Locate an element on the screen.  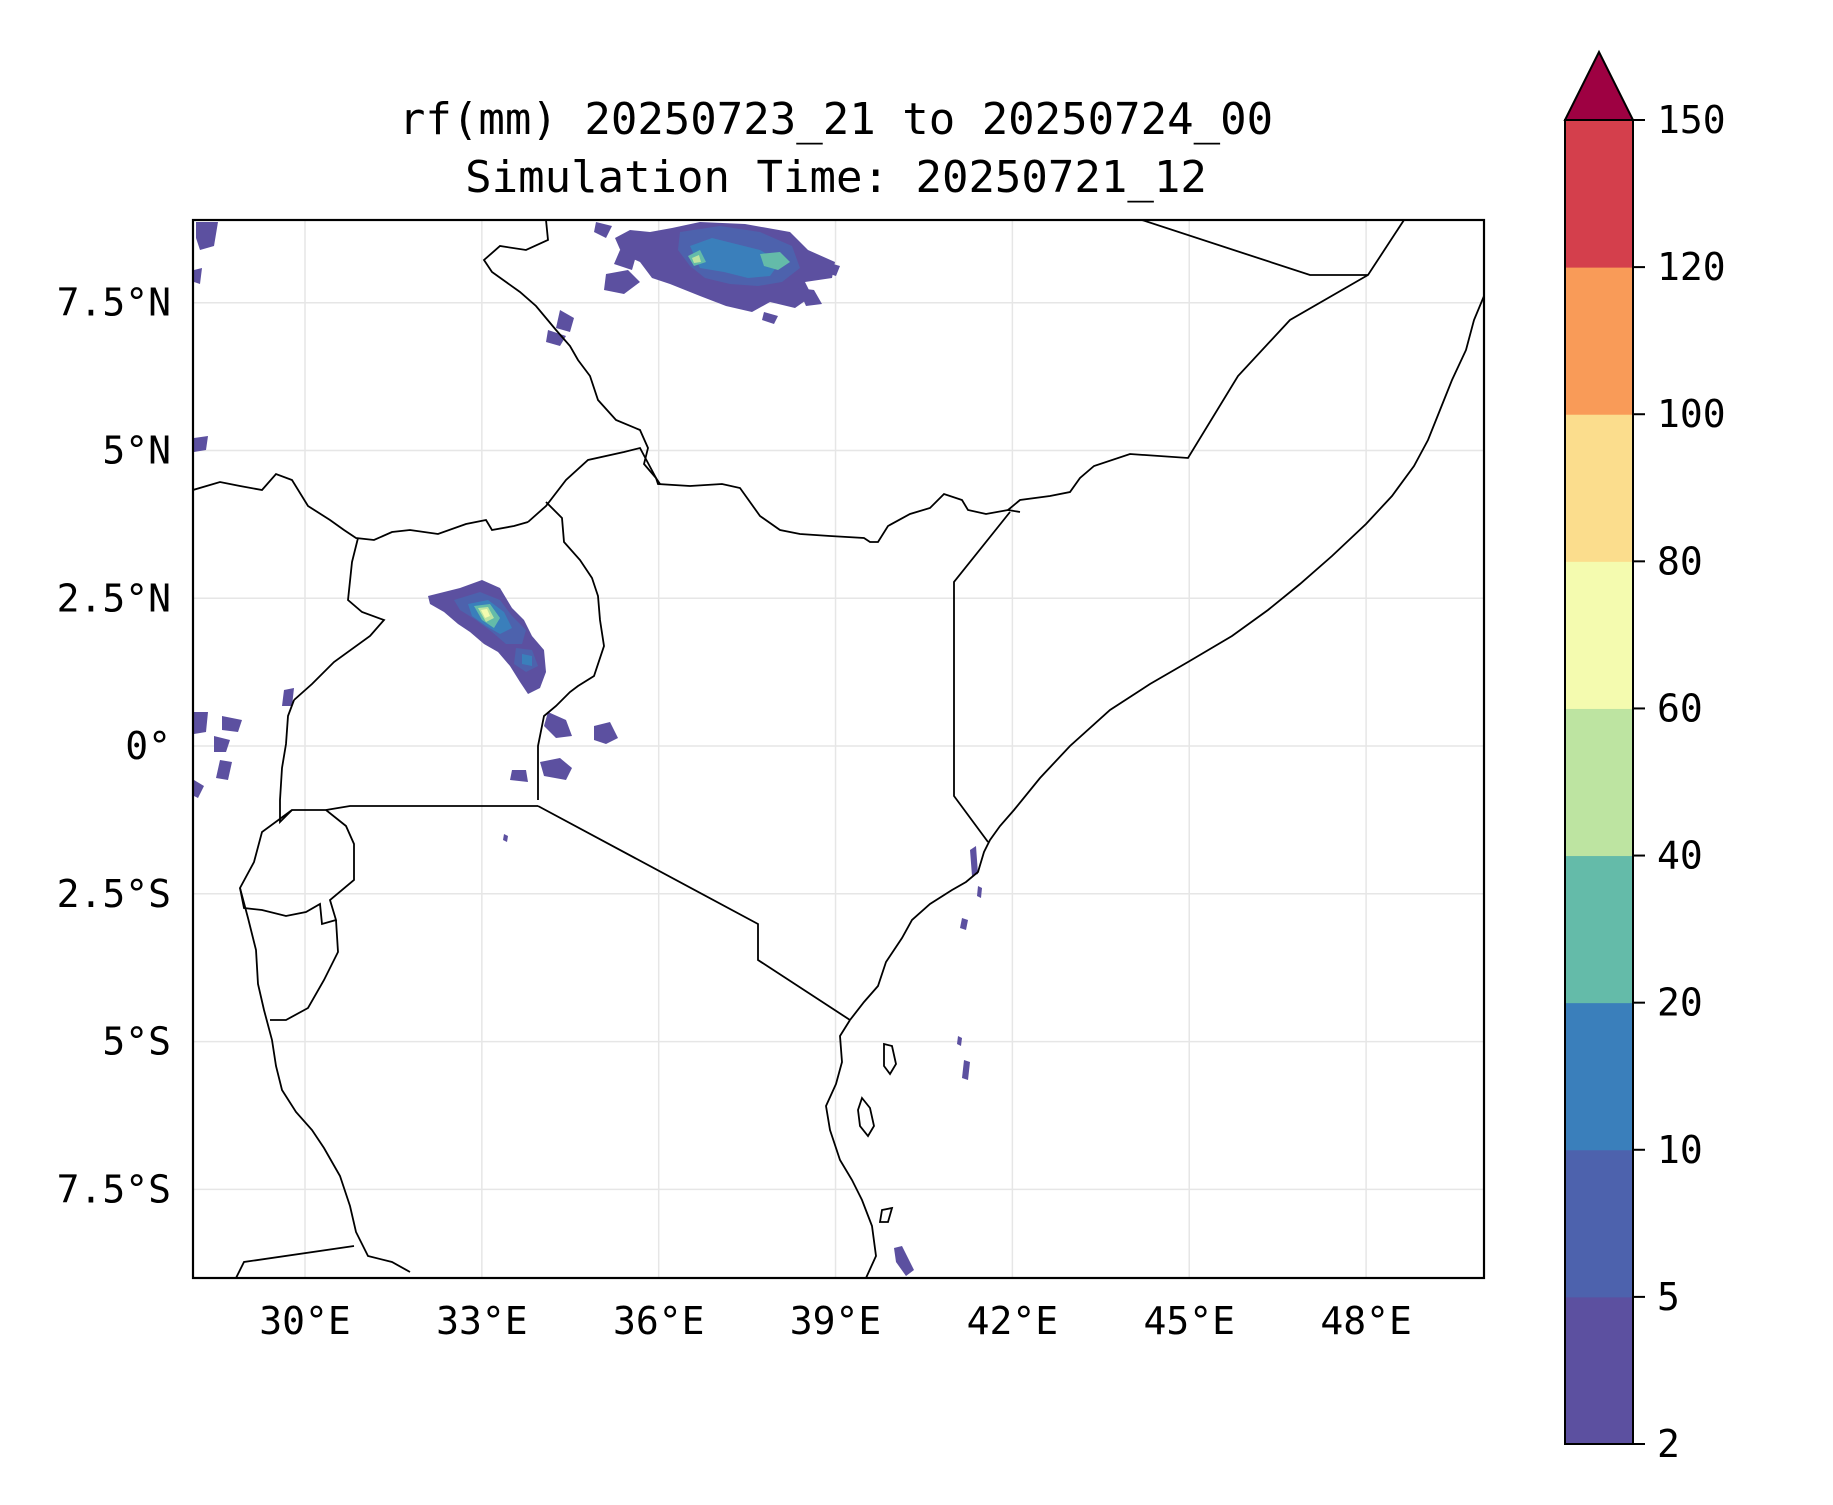
colorbar-tick-label: 40 is located at coordinates (1680, 856).